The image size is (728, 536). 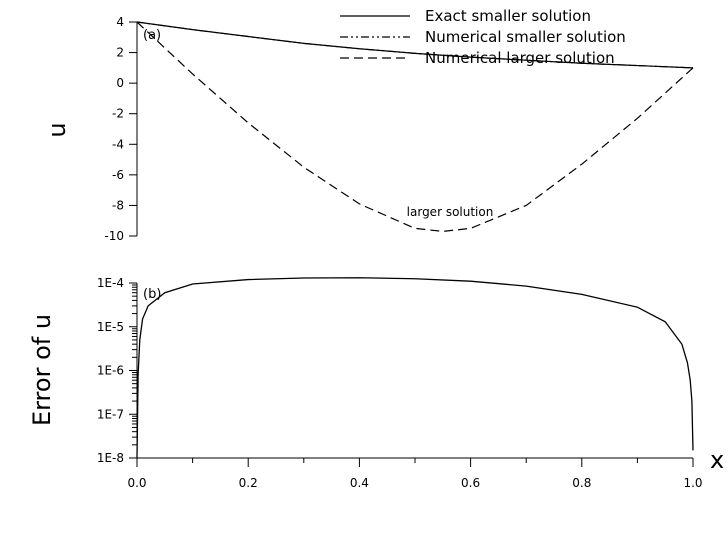 What do you see at coordinates (42, 370) in the screenshot?
I see `panel-b-y-axis-title: Error of u` at bounding box center [42, 370].